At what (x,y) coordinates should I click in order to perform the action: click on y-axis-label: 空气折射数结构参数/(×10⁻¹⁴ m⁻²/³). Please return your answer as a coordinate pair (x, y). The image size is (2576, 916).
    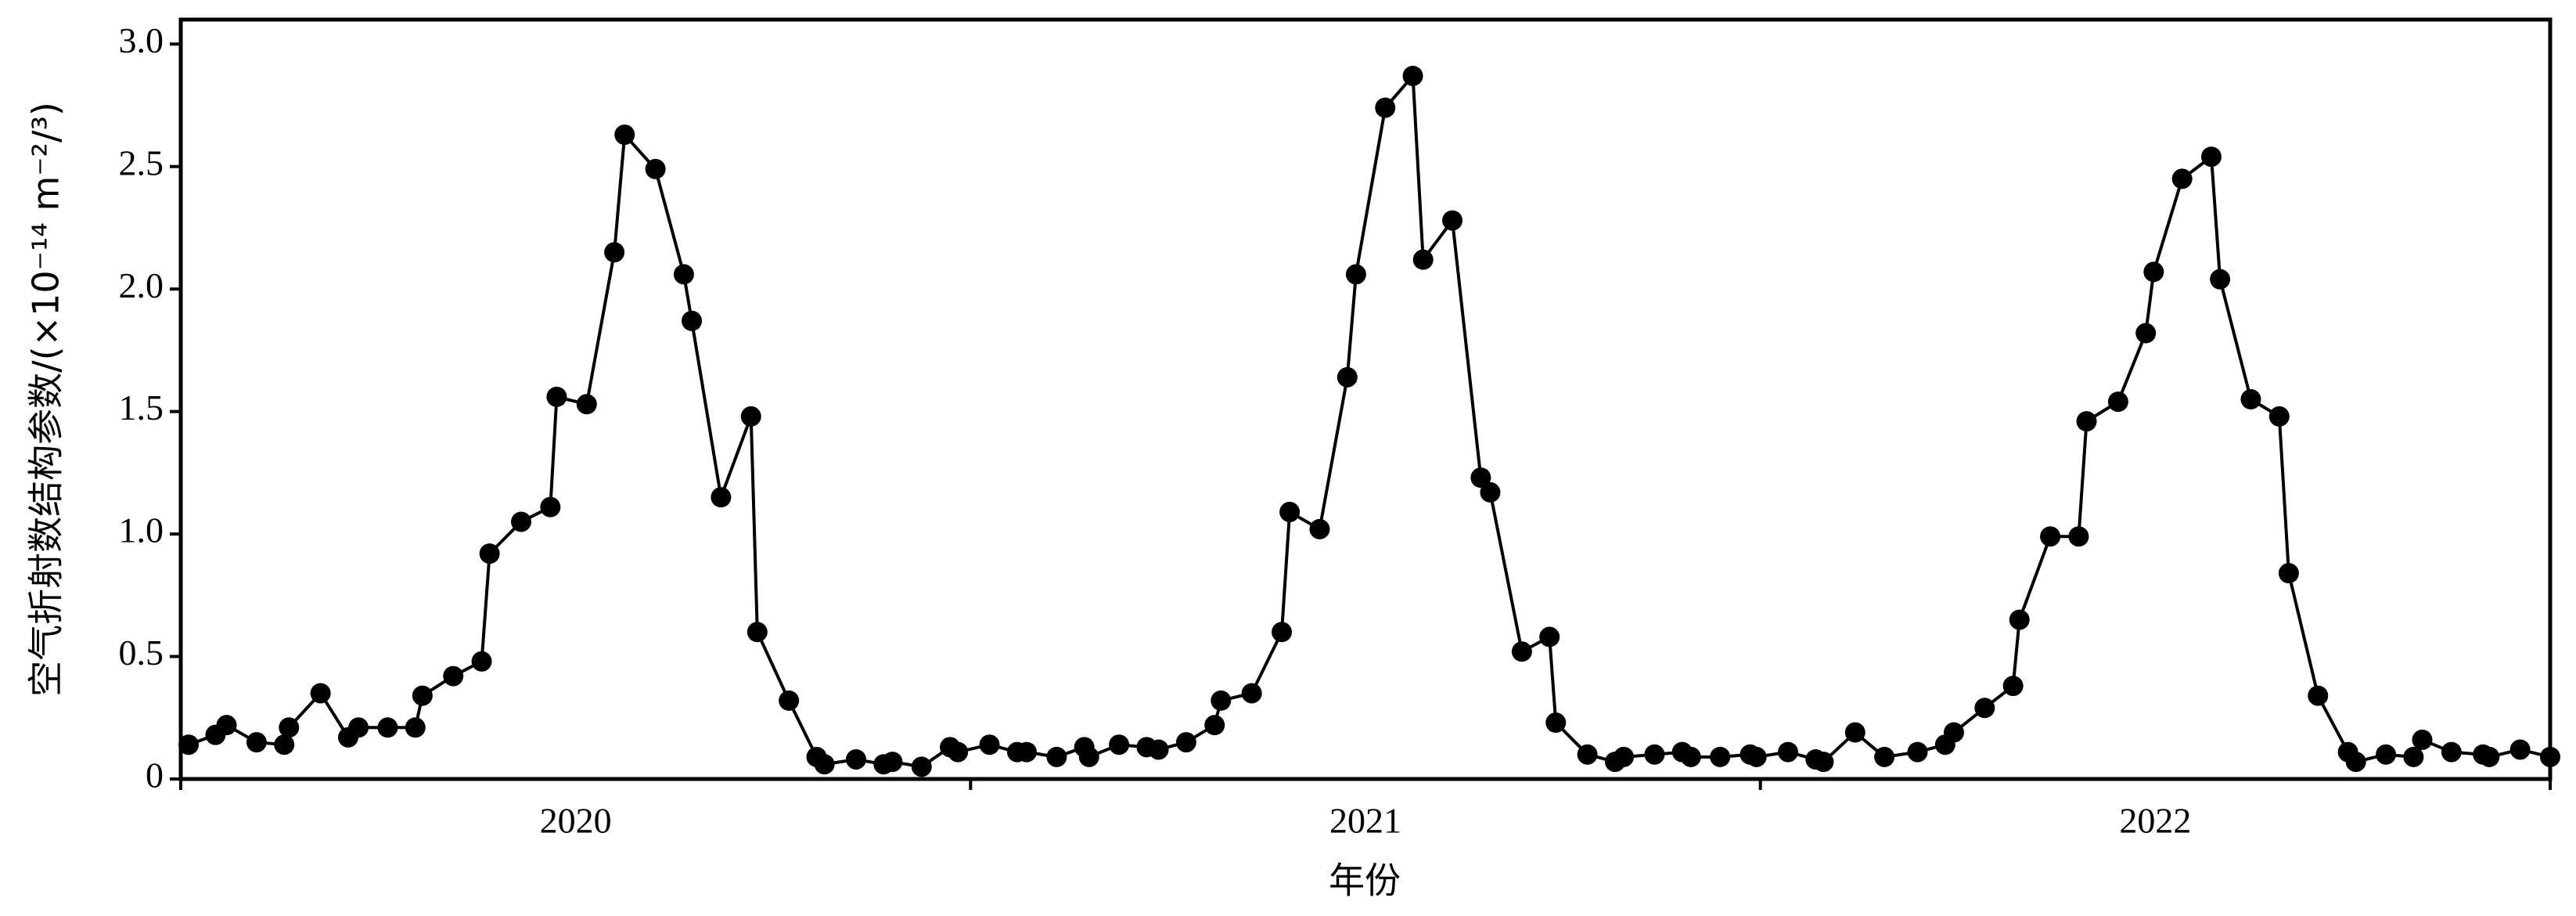
    Looking at the image, I should click on (46, 399).